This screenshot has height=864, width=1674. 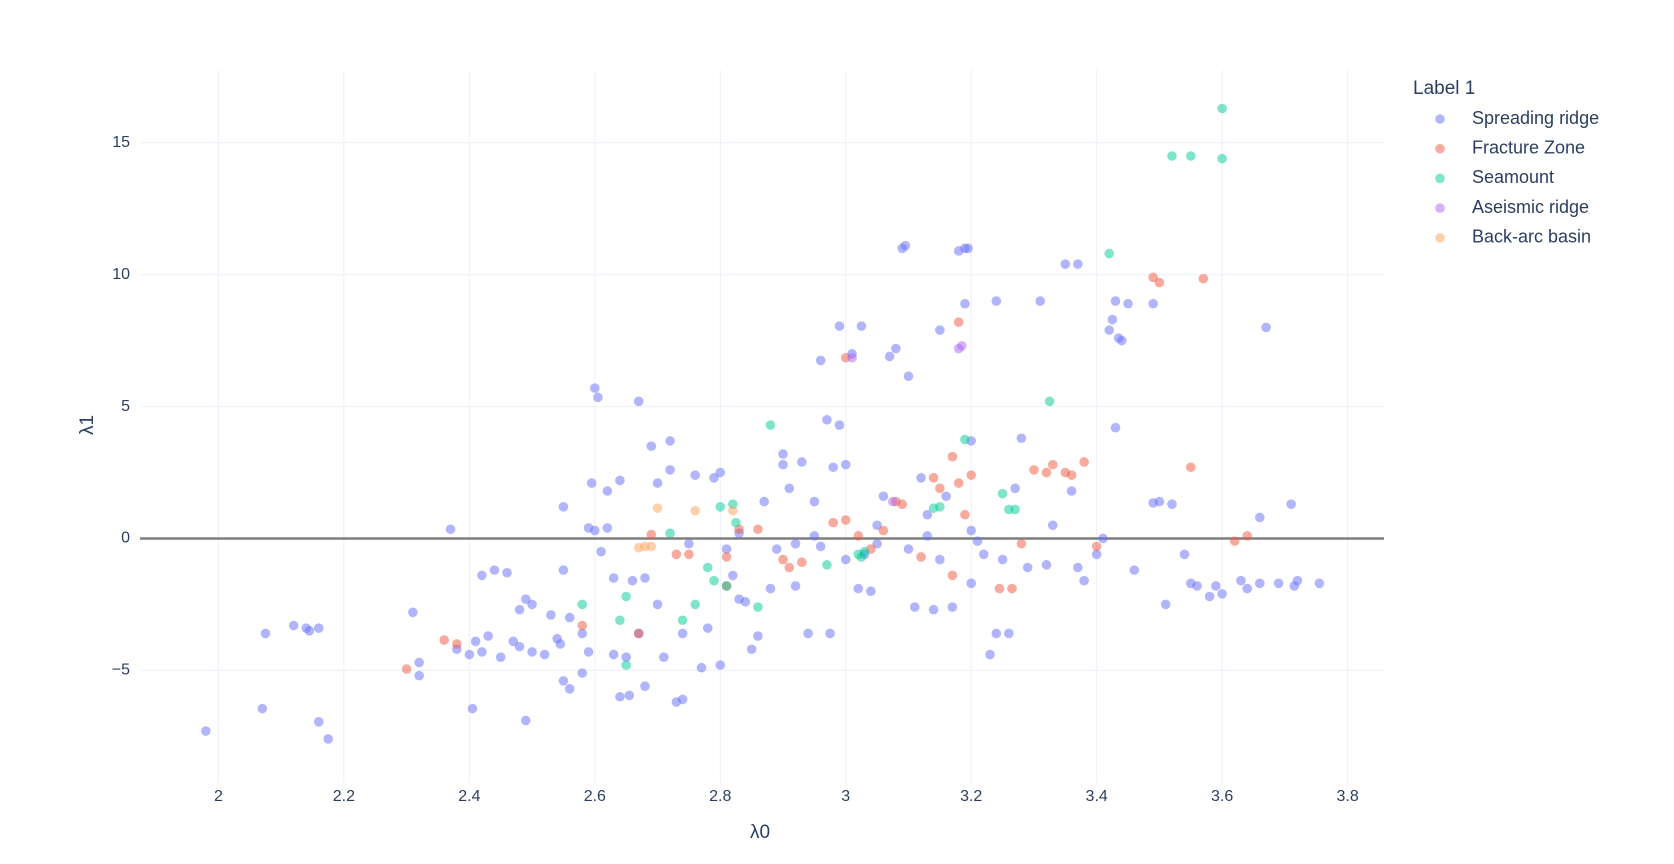 I want to click on y-tick-label: 5, so click(x=125, y=406).